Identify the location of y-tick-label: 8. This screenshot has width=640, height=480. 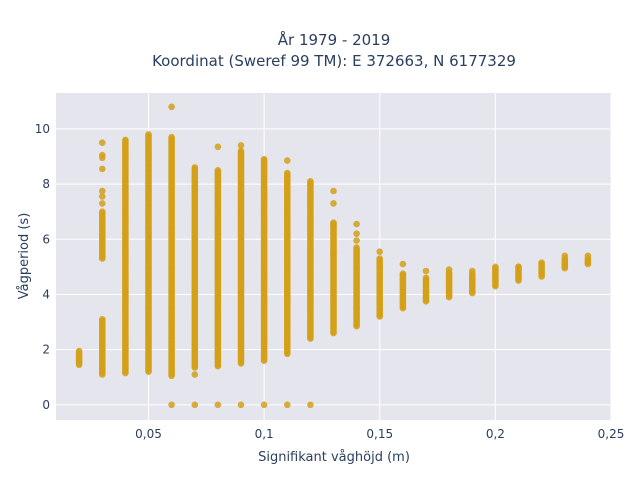
(46, 184).